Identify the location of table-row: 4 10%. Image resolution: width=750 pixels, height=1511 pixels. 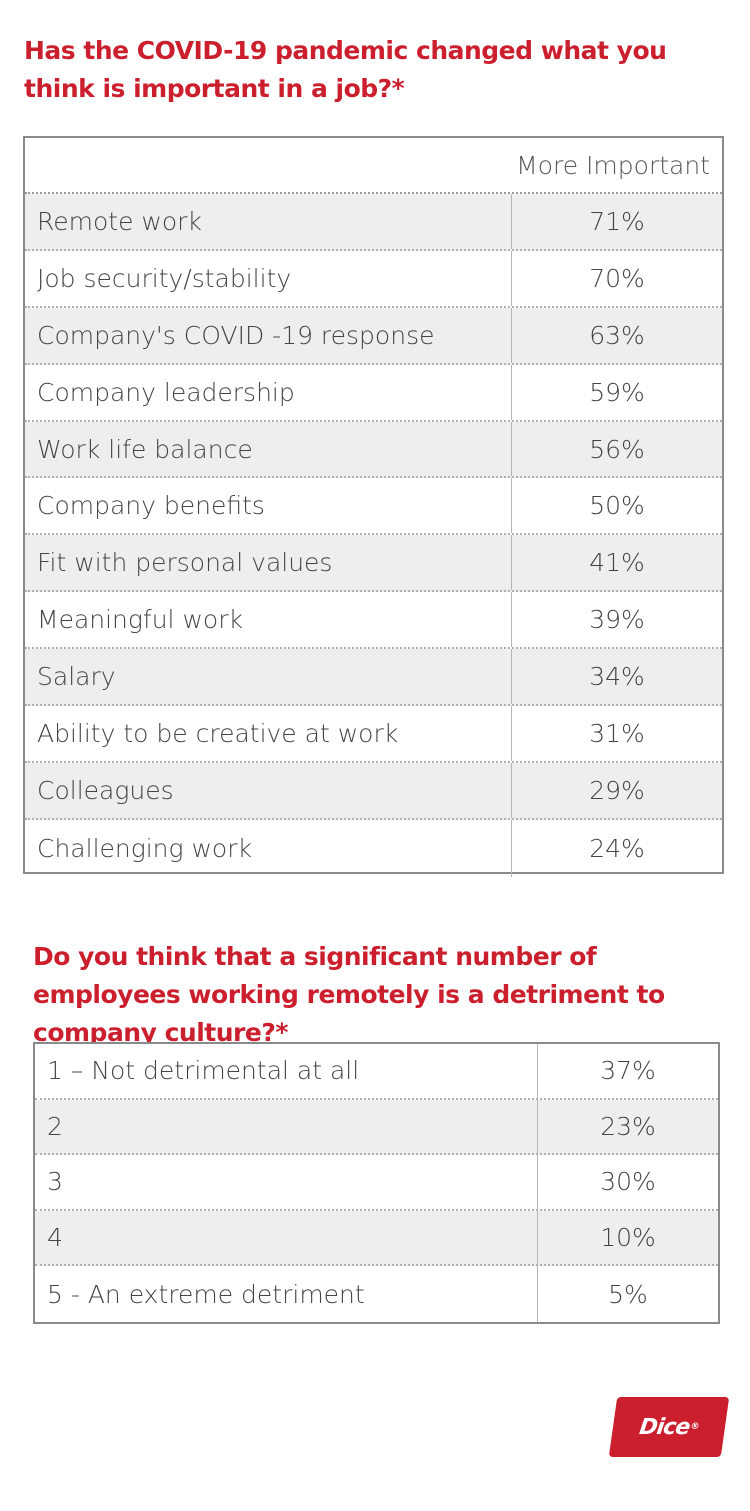
(376, 1238).